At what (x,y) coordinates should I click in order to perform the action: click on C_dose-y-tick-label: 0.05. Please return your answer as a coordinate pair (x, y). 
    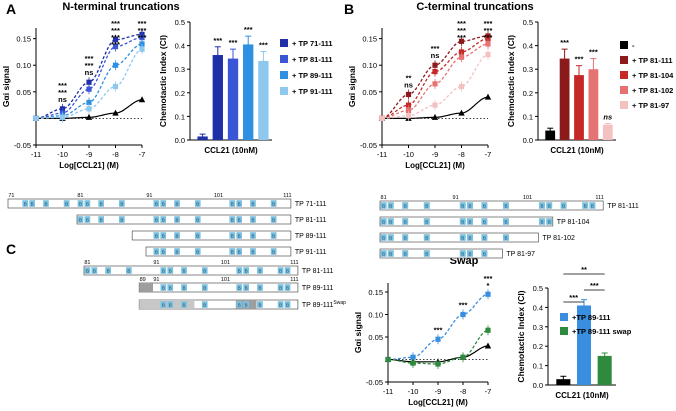
    Looking at the image, I should click on (375, 337).